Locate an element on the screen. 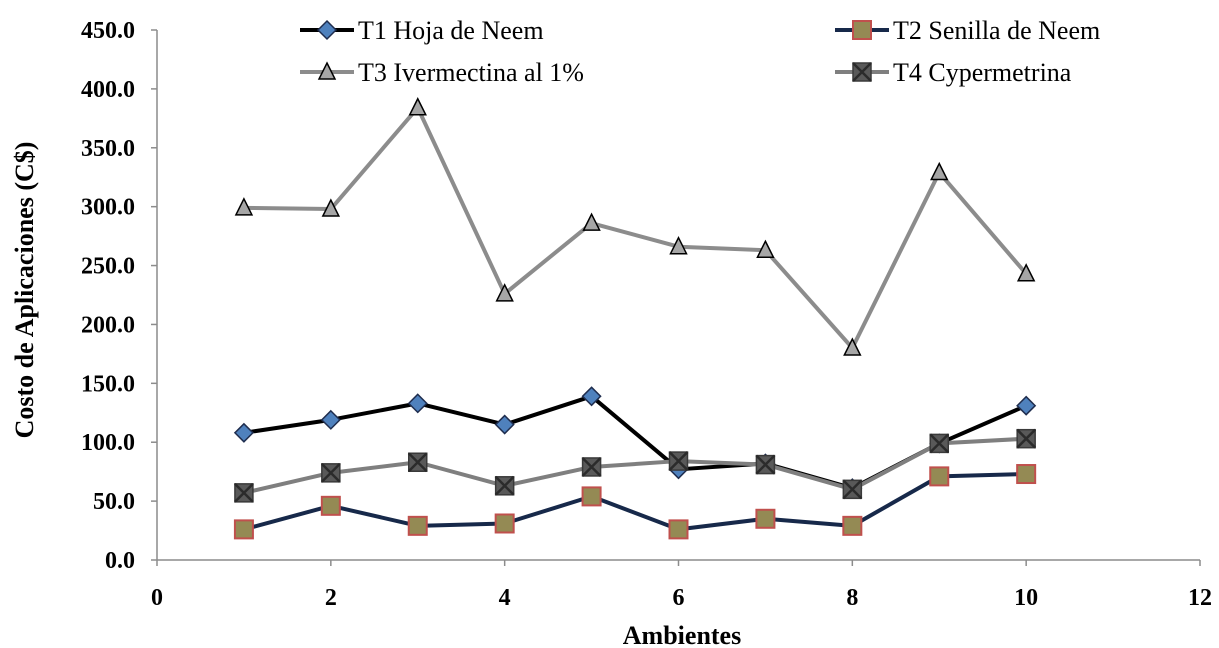  x-axis-title: Ambientes is located at coordinates (682, 634).